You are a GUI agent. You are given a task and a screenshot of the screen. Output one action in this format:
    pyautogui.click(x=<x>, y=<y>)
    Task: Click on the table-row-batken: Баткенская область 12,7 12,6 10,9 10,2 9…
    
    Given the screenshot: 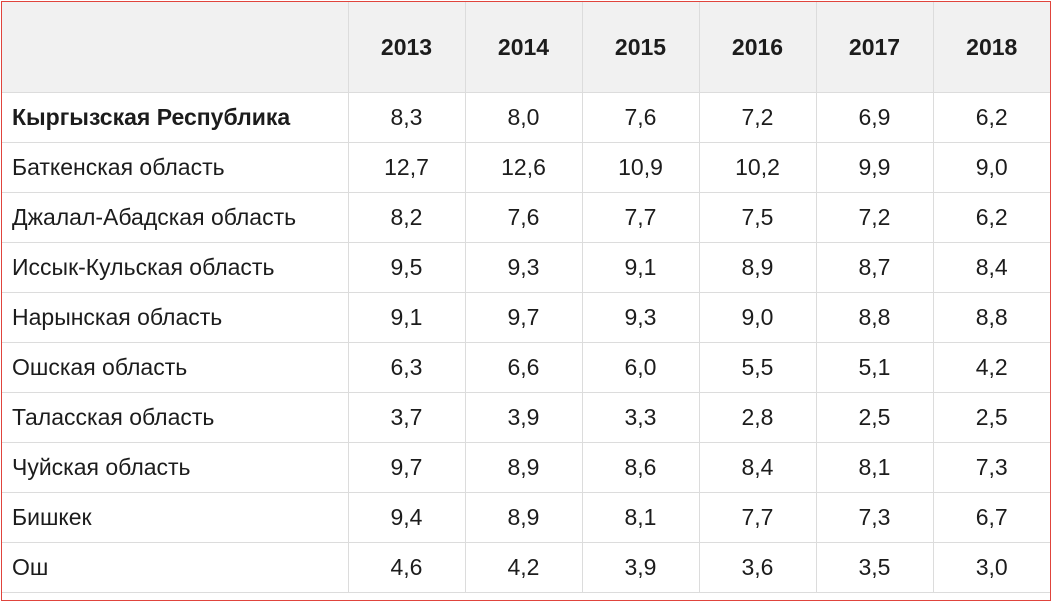 What is the action you would take?
    pyautogui.click(x=526, y=167)
    